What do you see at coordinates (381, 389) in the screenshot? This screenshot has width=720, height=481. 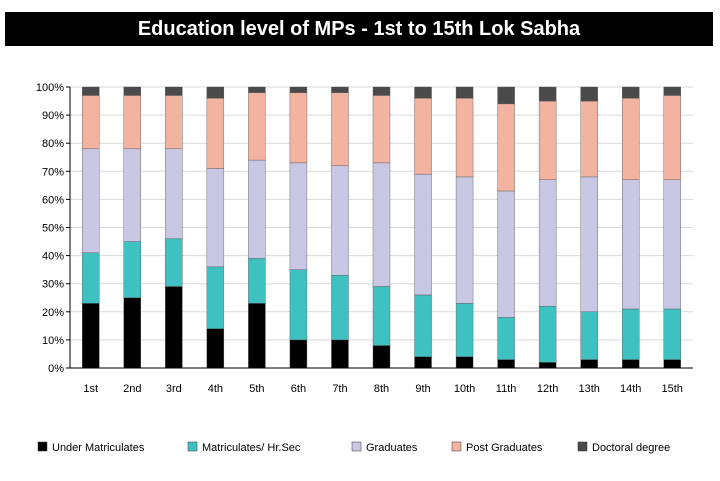 I see `x-tick-label: 8th` at bounding box center [381, 389].